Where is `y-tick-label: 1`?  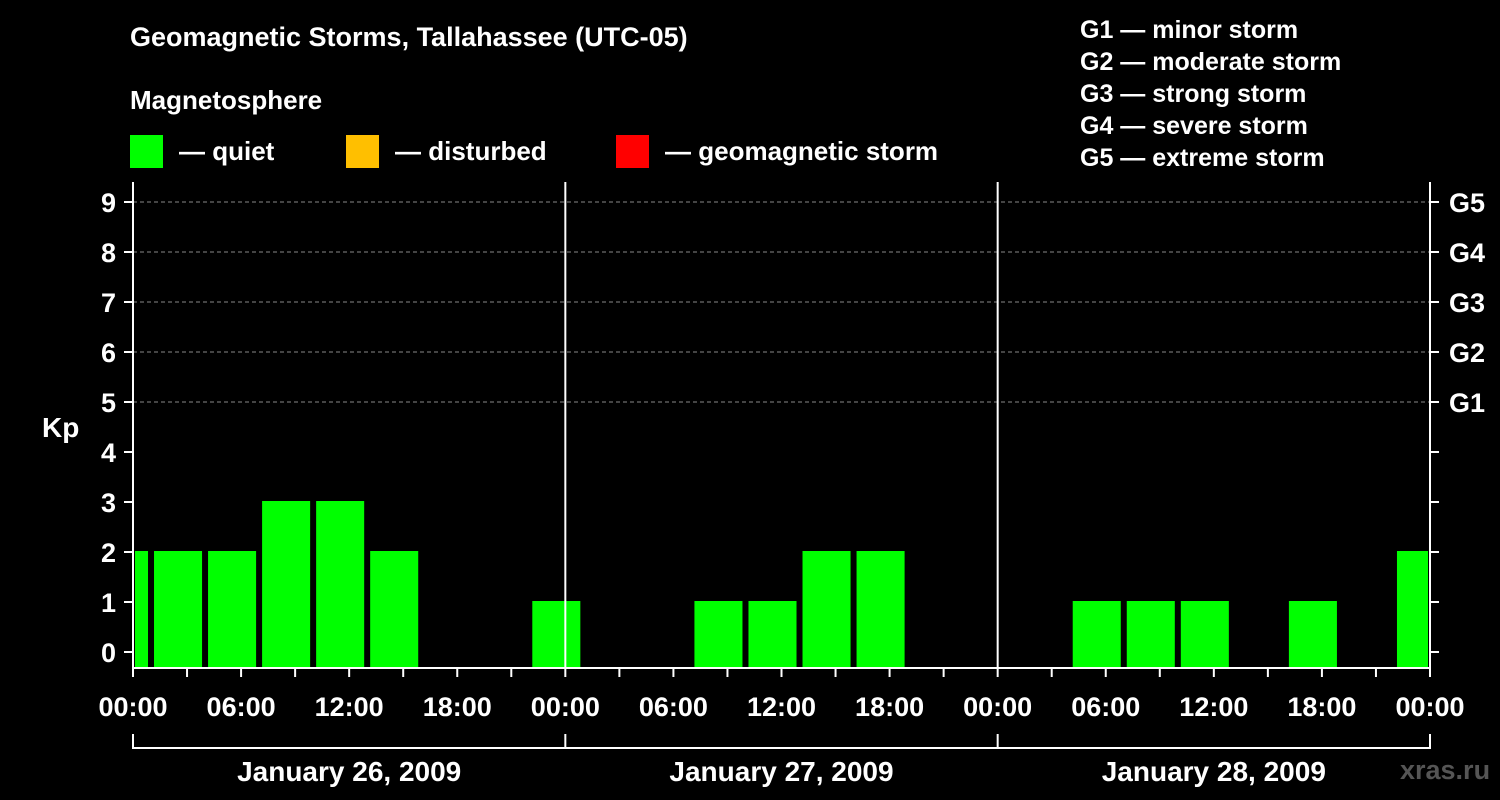 y-tick-label: 1 is located at coordinates (108, 603).